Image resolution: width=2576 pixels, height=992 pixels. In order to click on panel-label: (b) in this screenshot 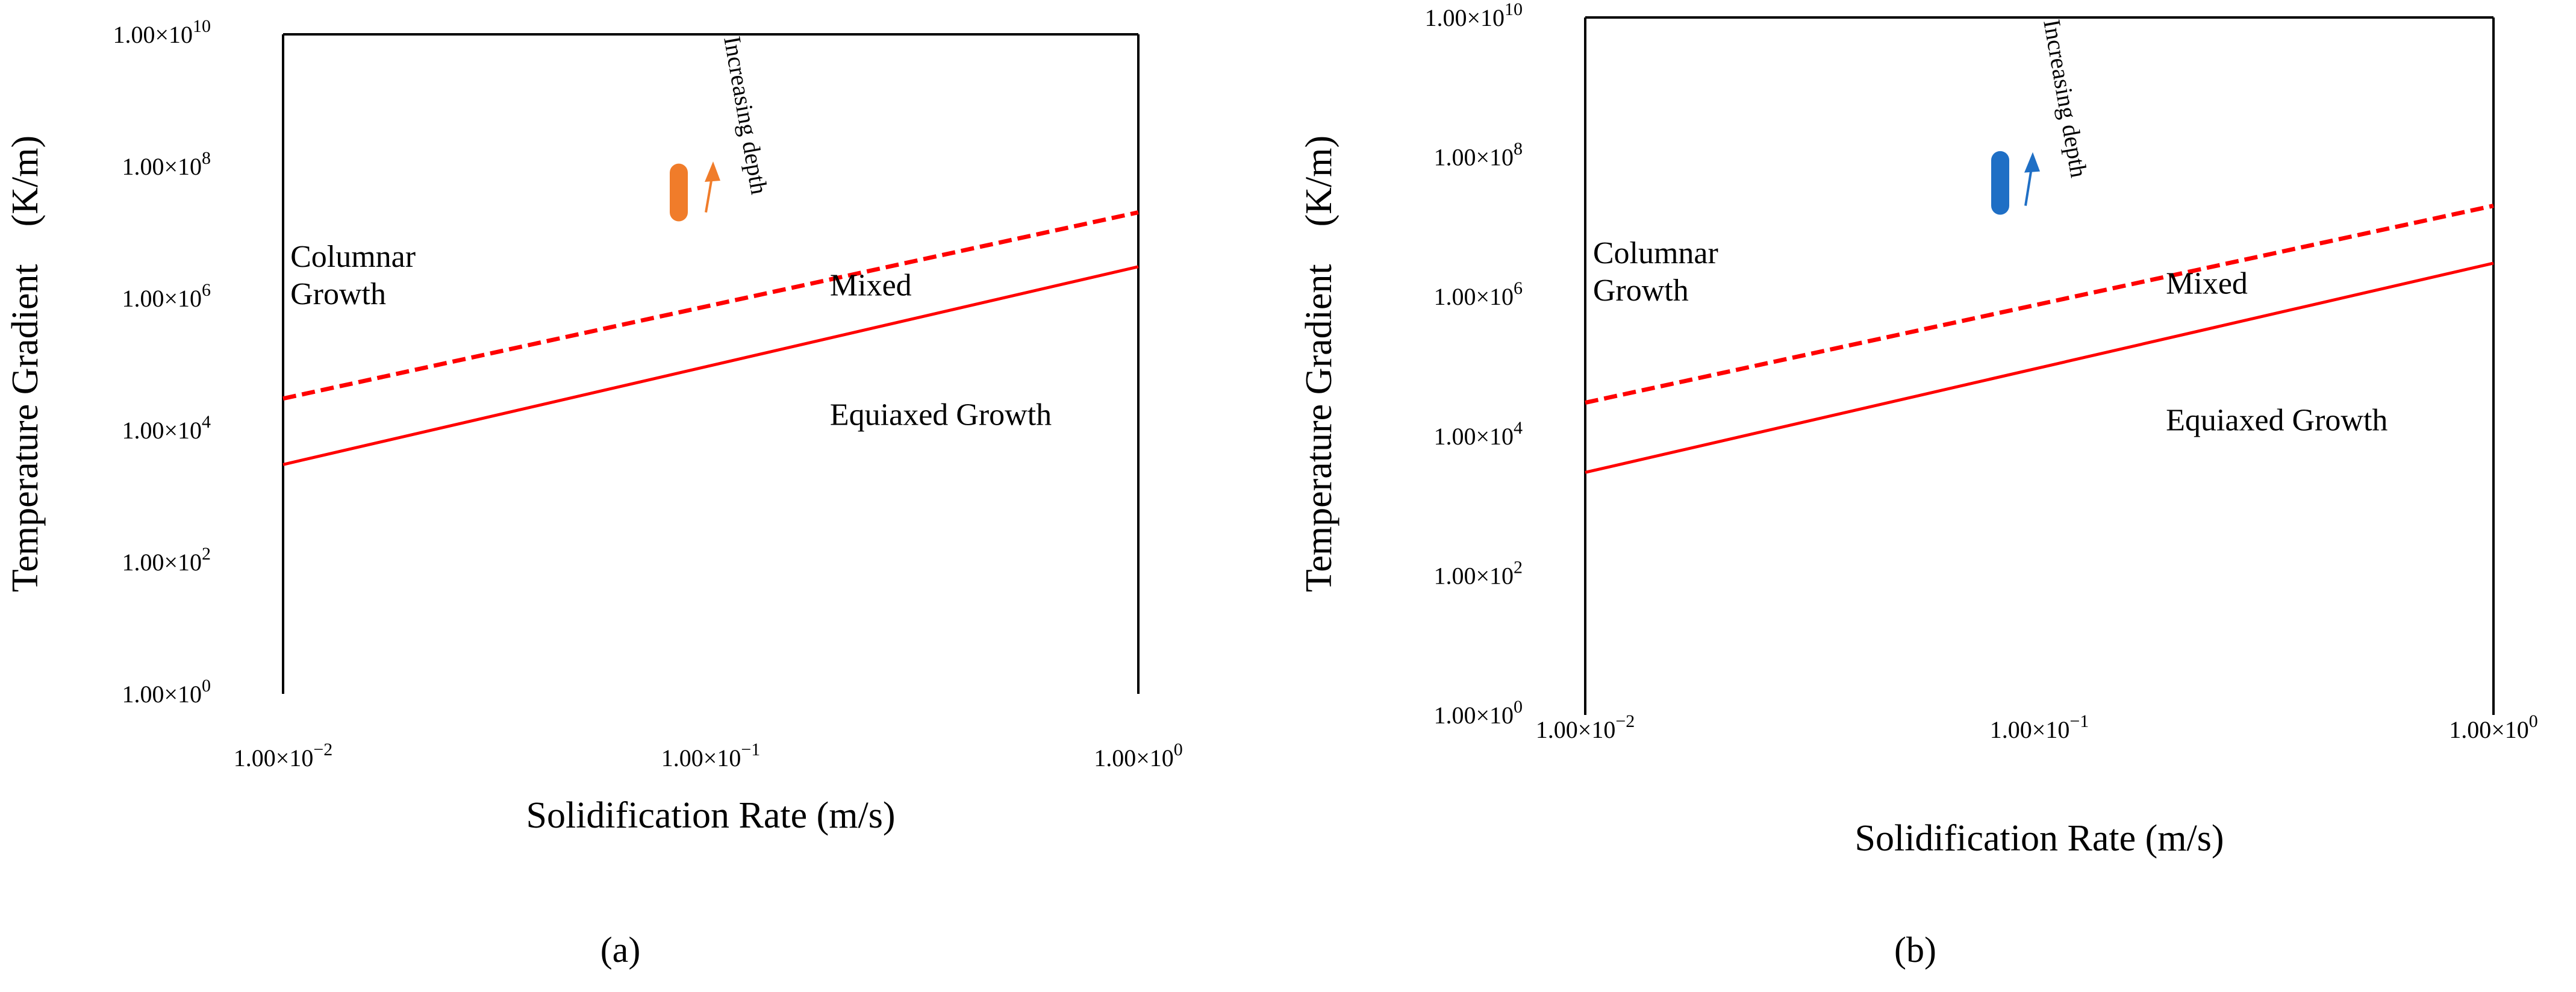, I will do `click(1915, 950)`.